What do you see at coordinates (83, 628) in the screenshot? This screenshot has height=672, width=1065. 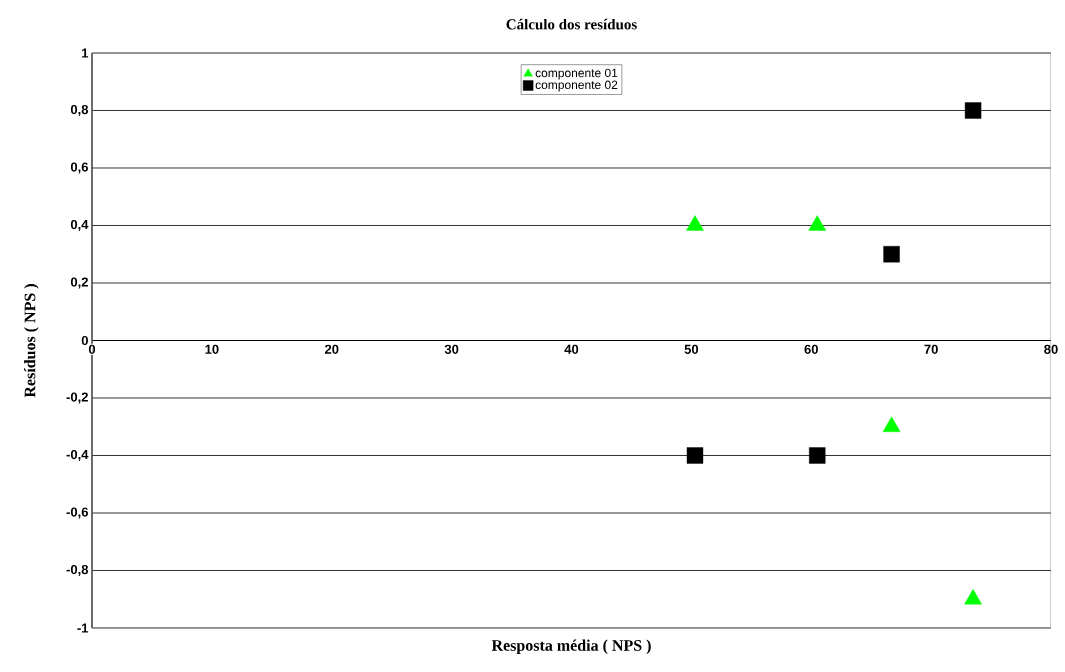 I see `y-tick-label: -1` at bounding box center [83, 628].